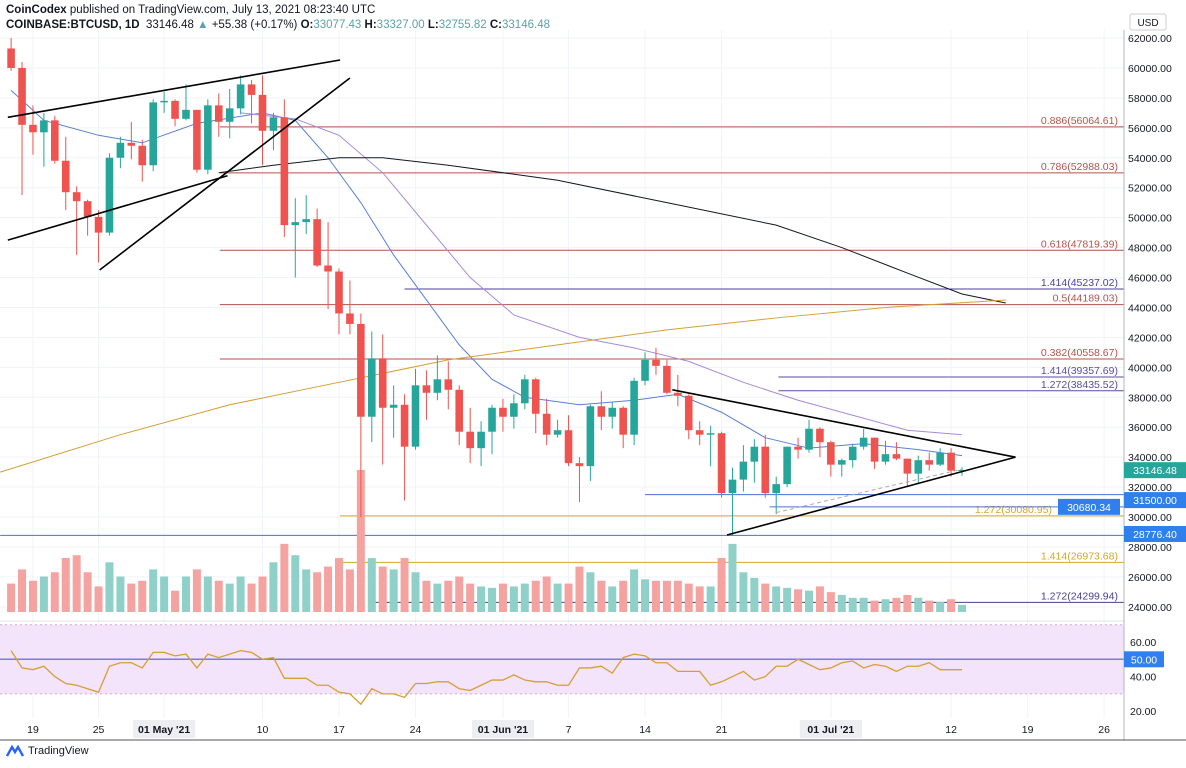 This screenshot has width=1186, height=768. What do you see at coordinates (73, 25) in the screenshot?
I see `symbol: COINBASE:BTCUSD, 1D` at bounding box center [73, 25].